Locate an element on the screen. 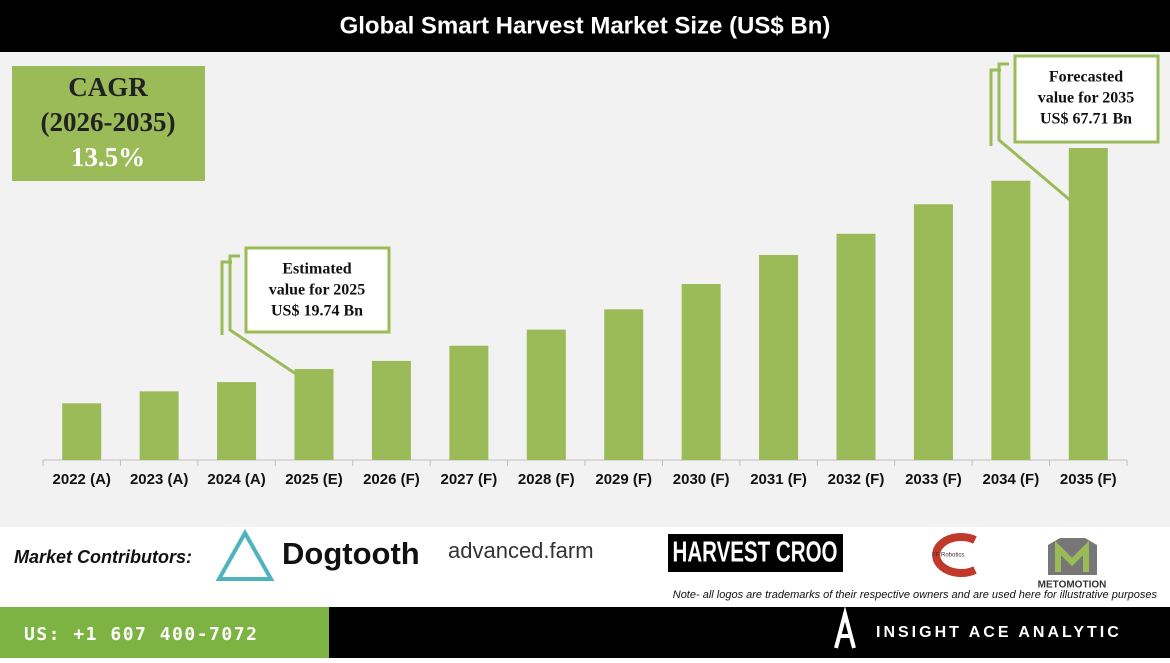 The width and height of the screenshot is (1170, 663). x-tick-label: 2033 (F) is located at coordinates (933, 479).